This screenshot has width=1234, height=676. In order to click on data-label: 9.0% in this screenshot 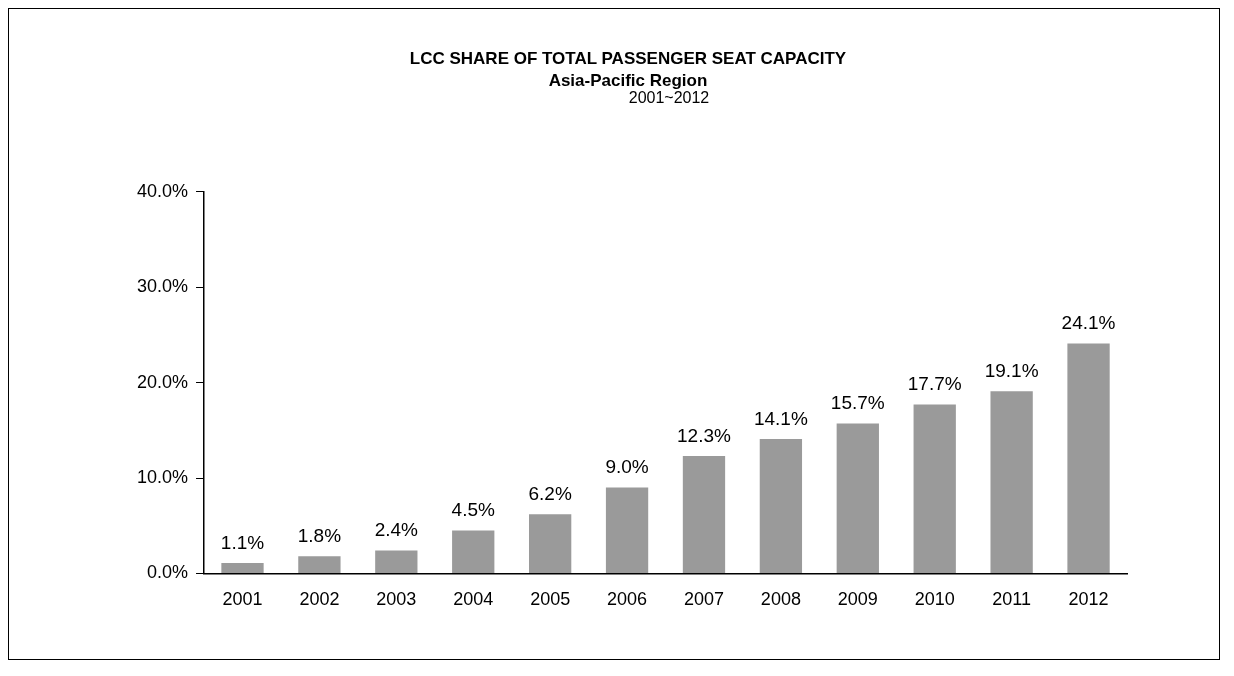, I will do `click(627, 467)`.